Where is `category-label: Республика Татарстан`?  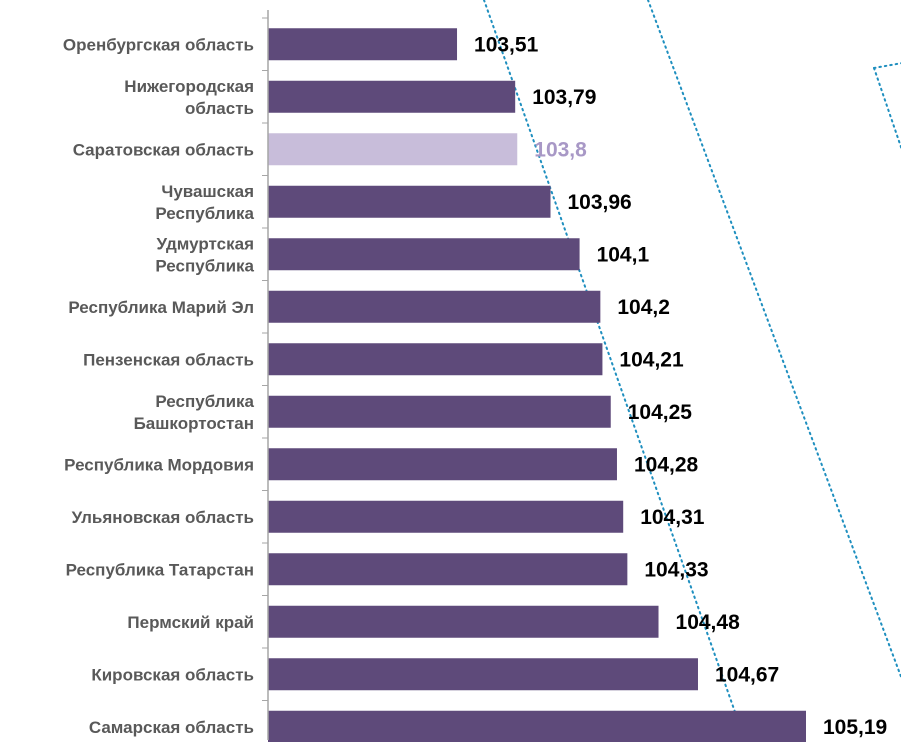
category-label: Республика Татарстан is located at coordinates (160, 569).